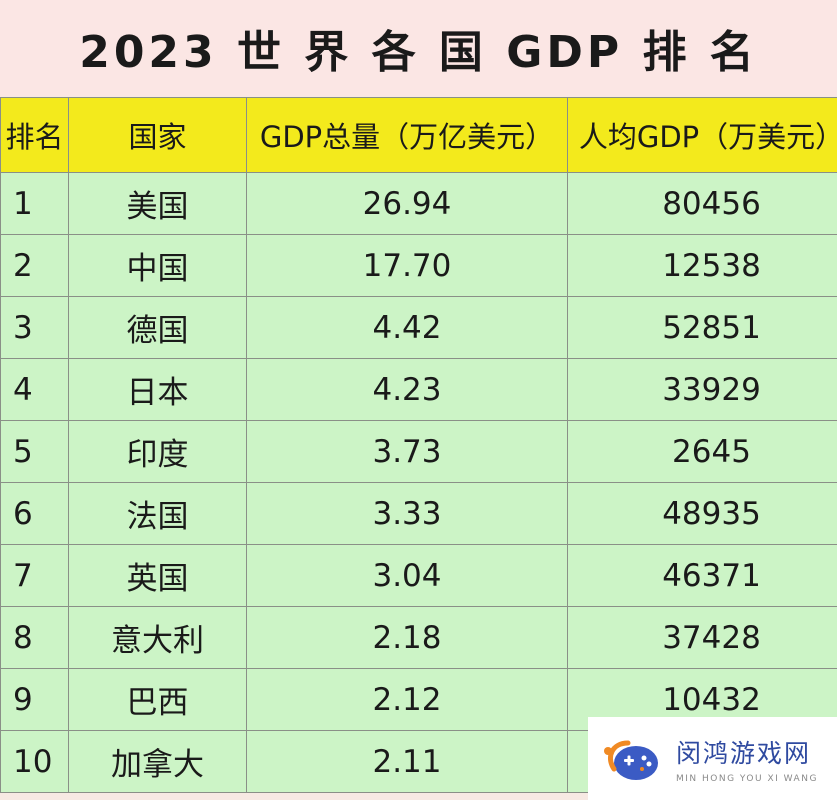 The width and height of the screenshot is (837, 800). Describe the element at coordinates (407, 389) in the screenshot. I see `gdp-cell: 4.23` at that location.